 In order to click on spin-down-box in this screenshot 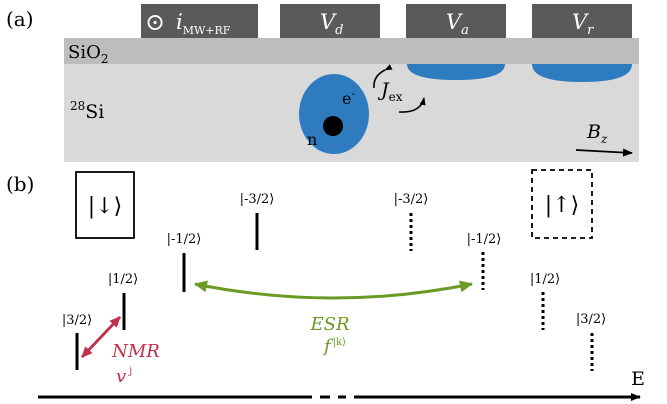, I will do `click(105, 205)`.